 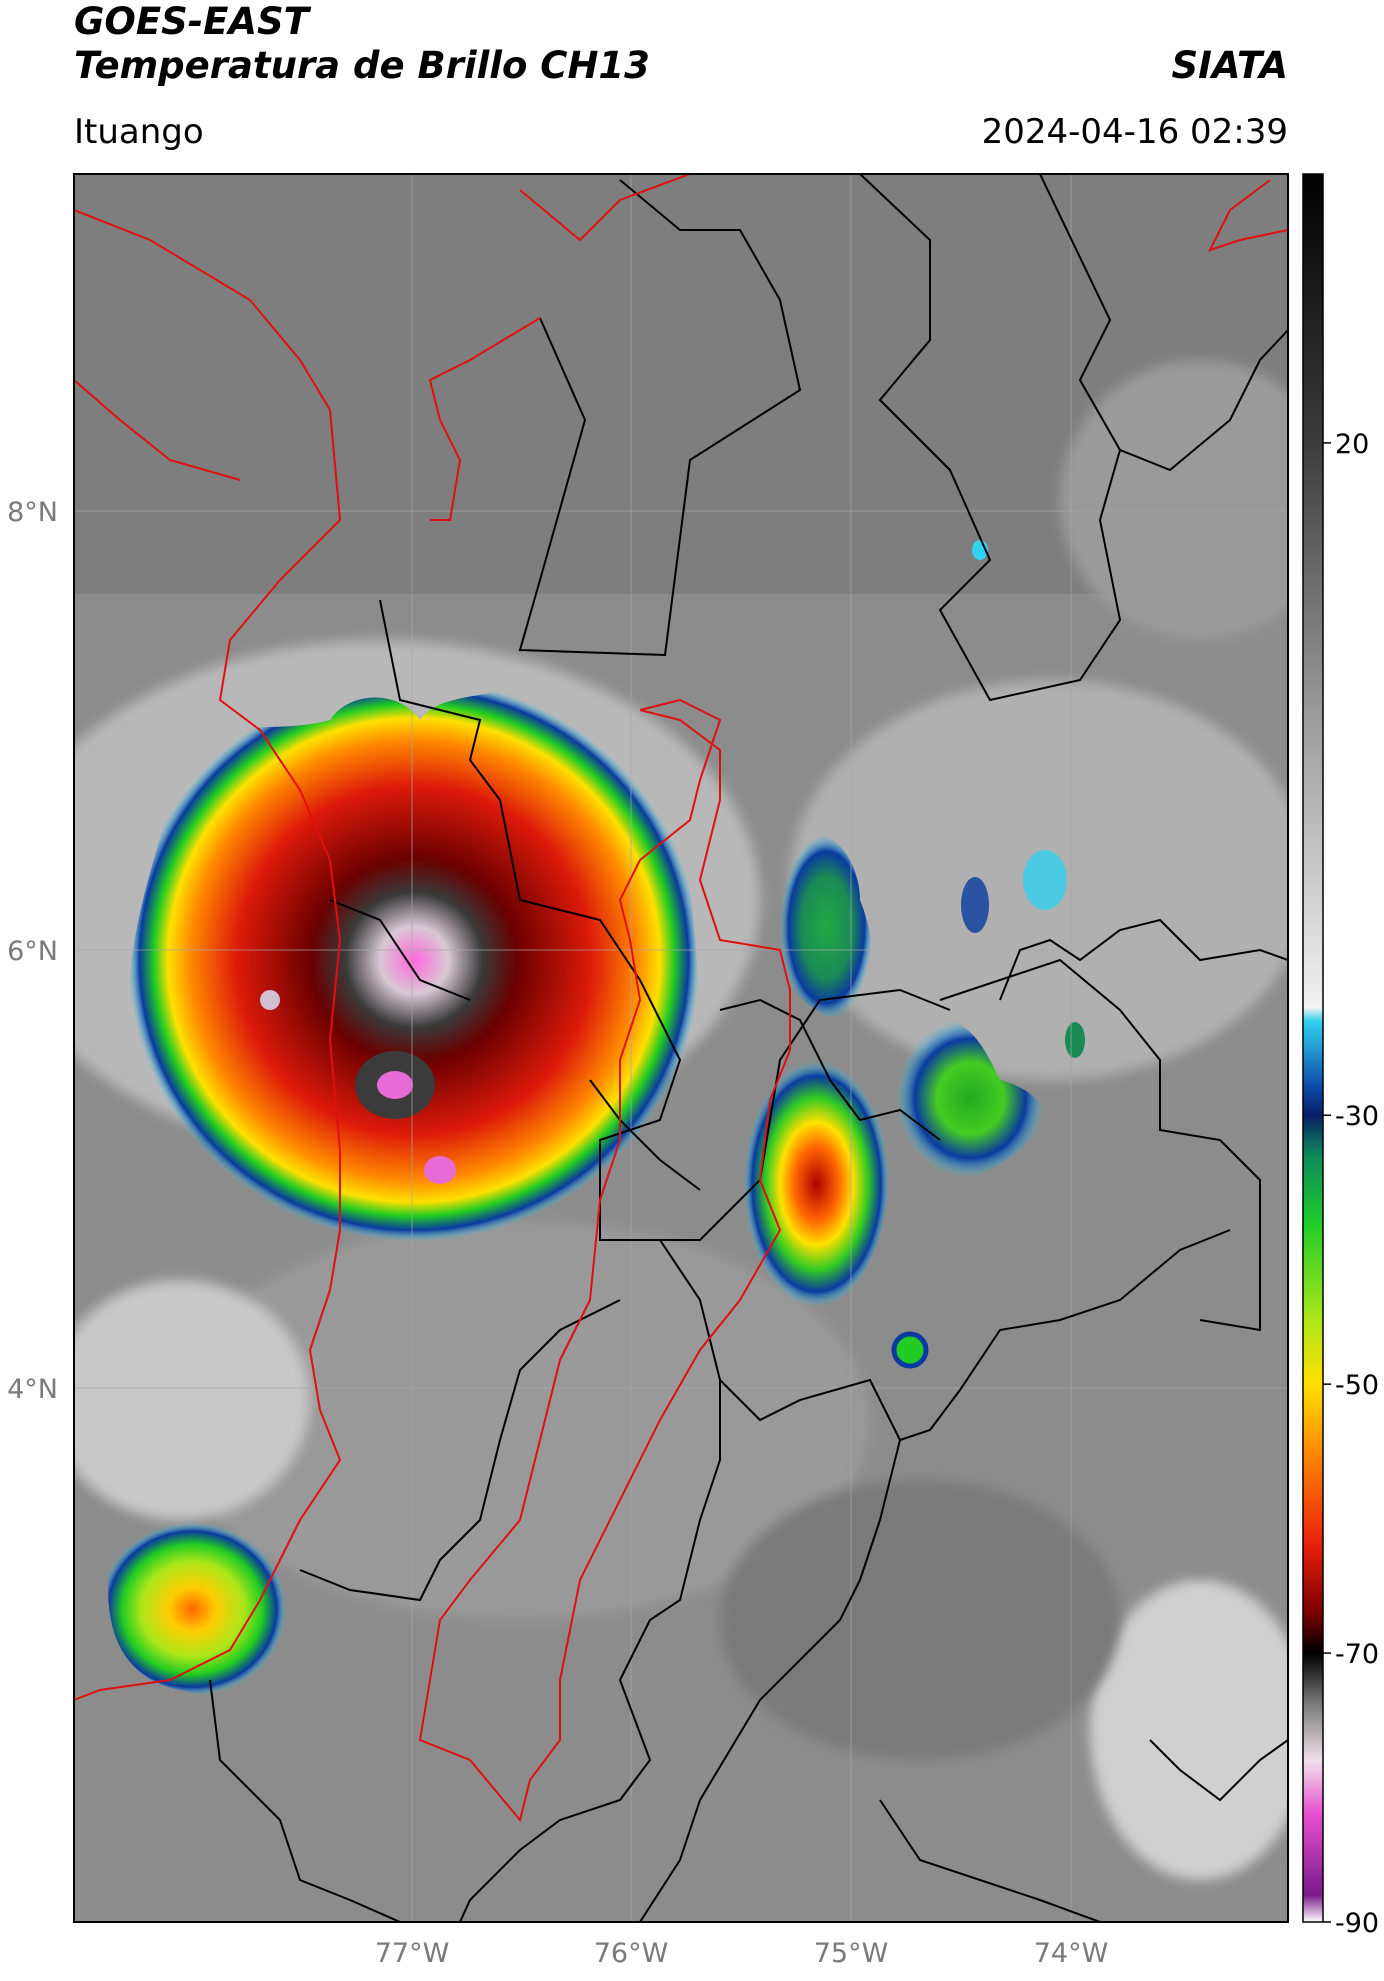 I want to click on central-storm-cell, so click(x=816, y=1184).